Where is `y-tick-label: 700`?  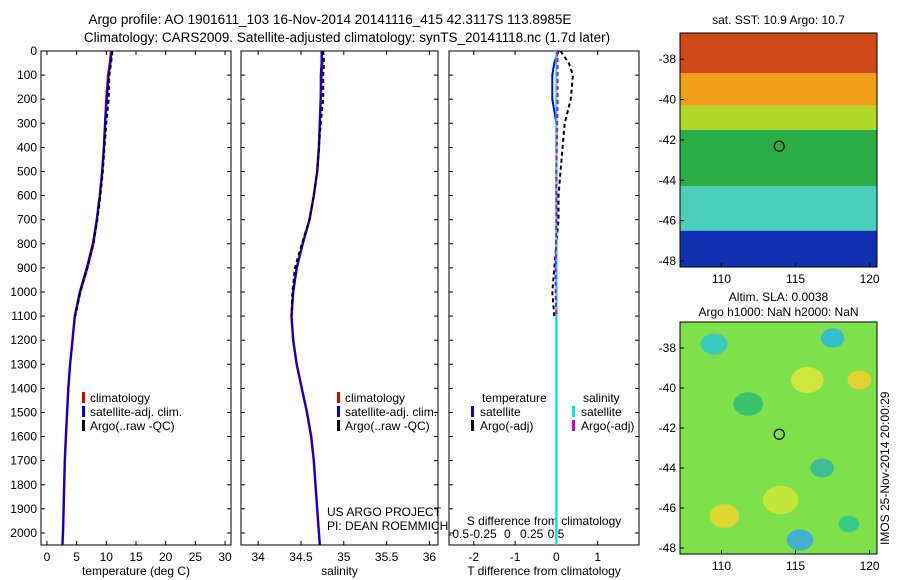 y-tick-label: 700 is located at coordinates (27, 220).